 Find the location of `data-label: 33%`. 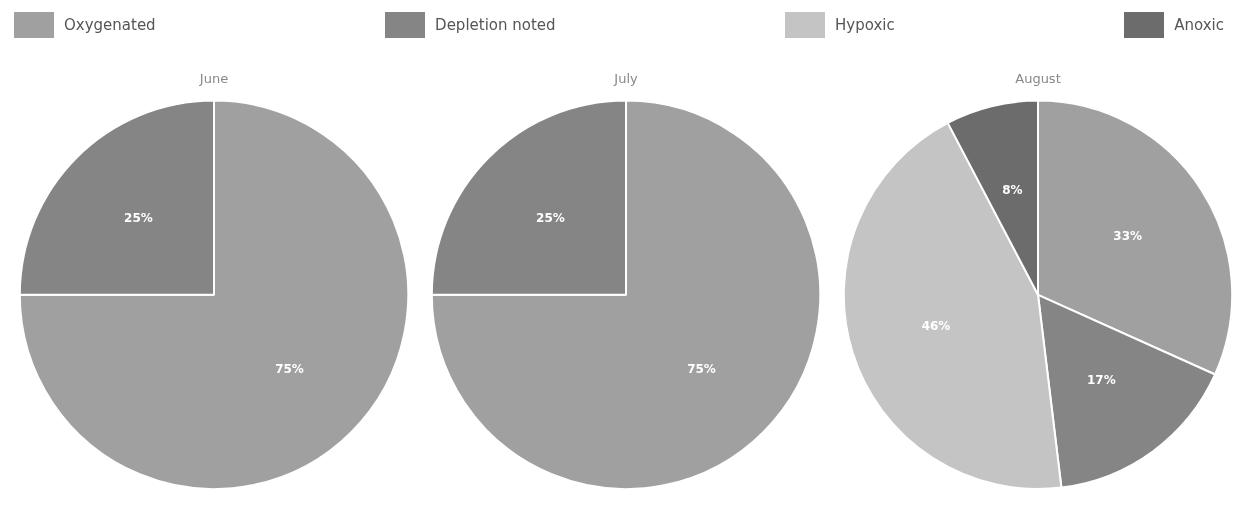

data-label: 33% is located at coordinates (1128, 235).